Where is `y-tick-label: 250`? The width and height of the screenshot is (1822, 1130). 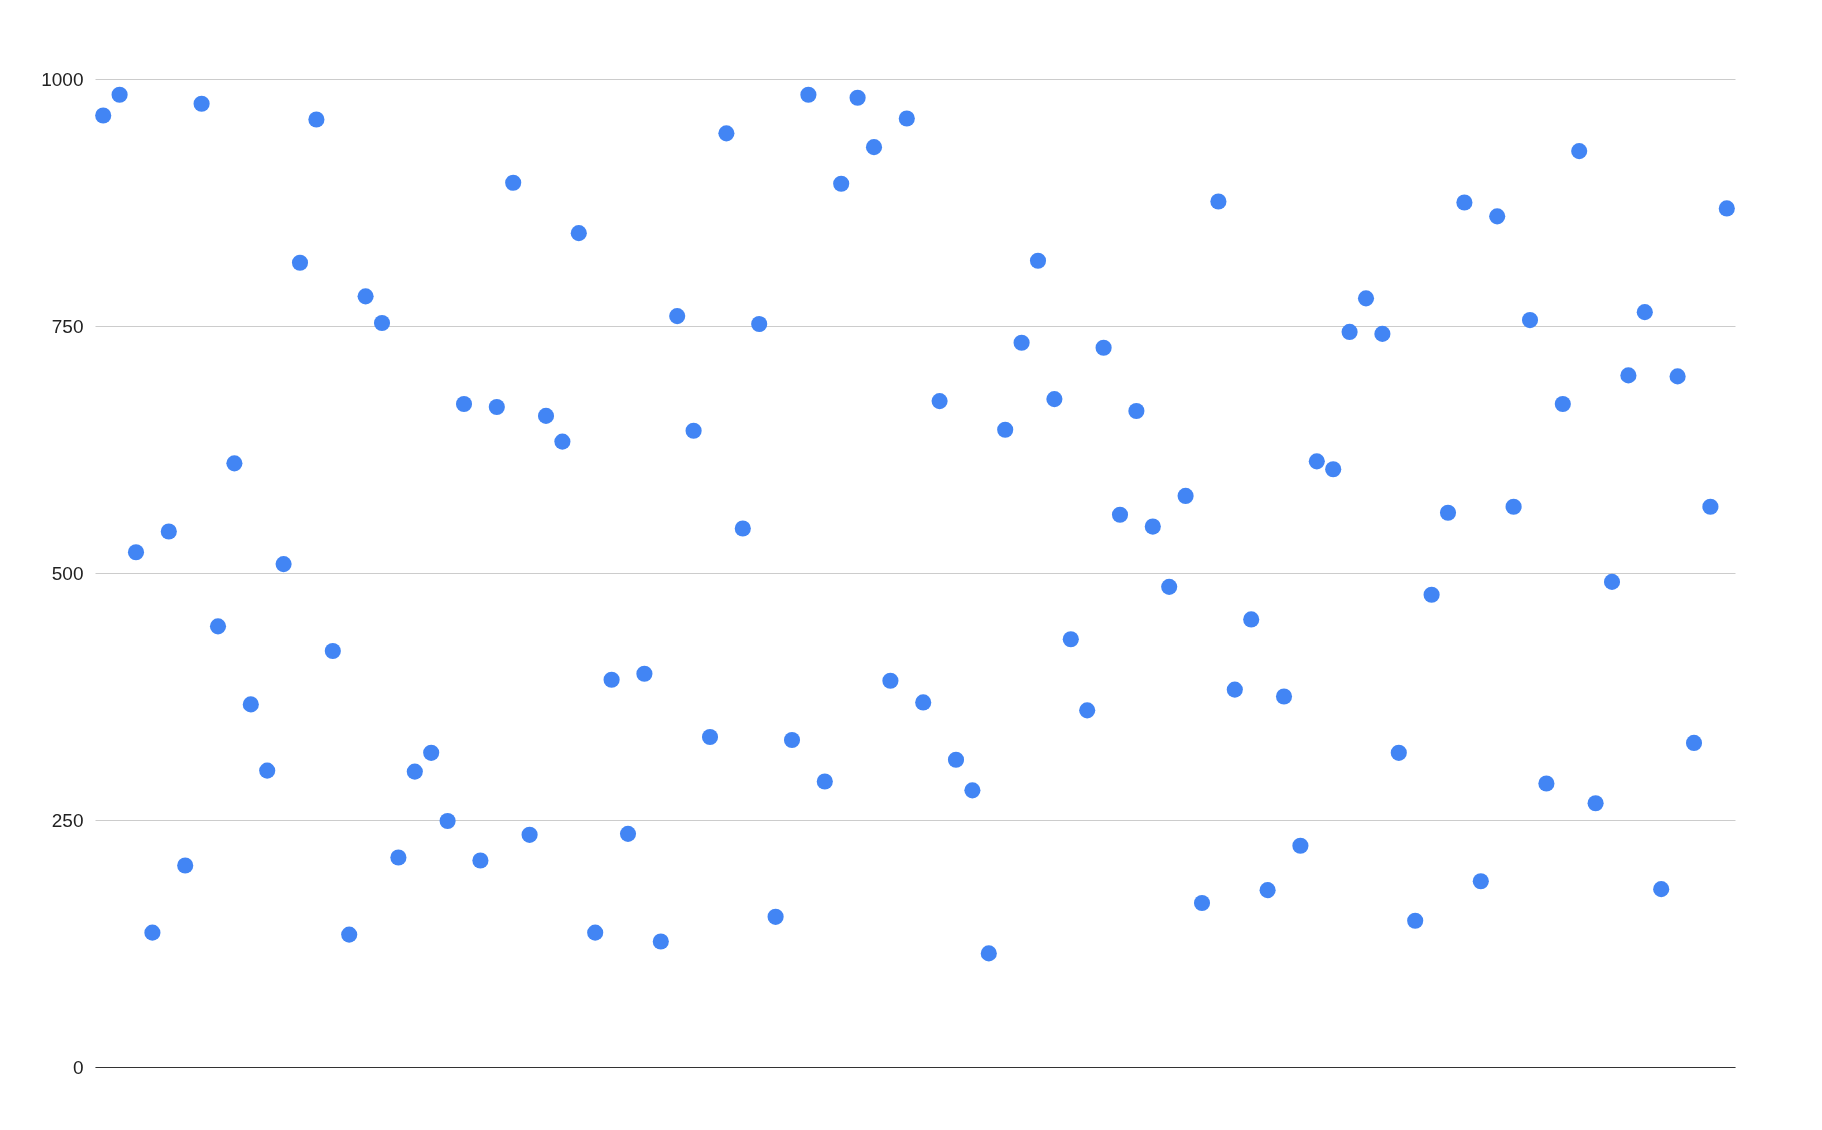 y-tick-label: 250 is located at coordinates (67, 820).